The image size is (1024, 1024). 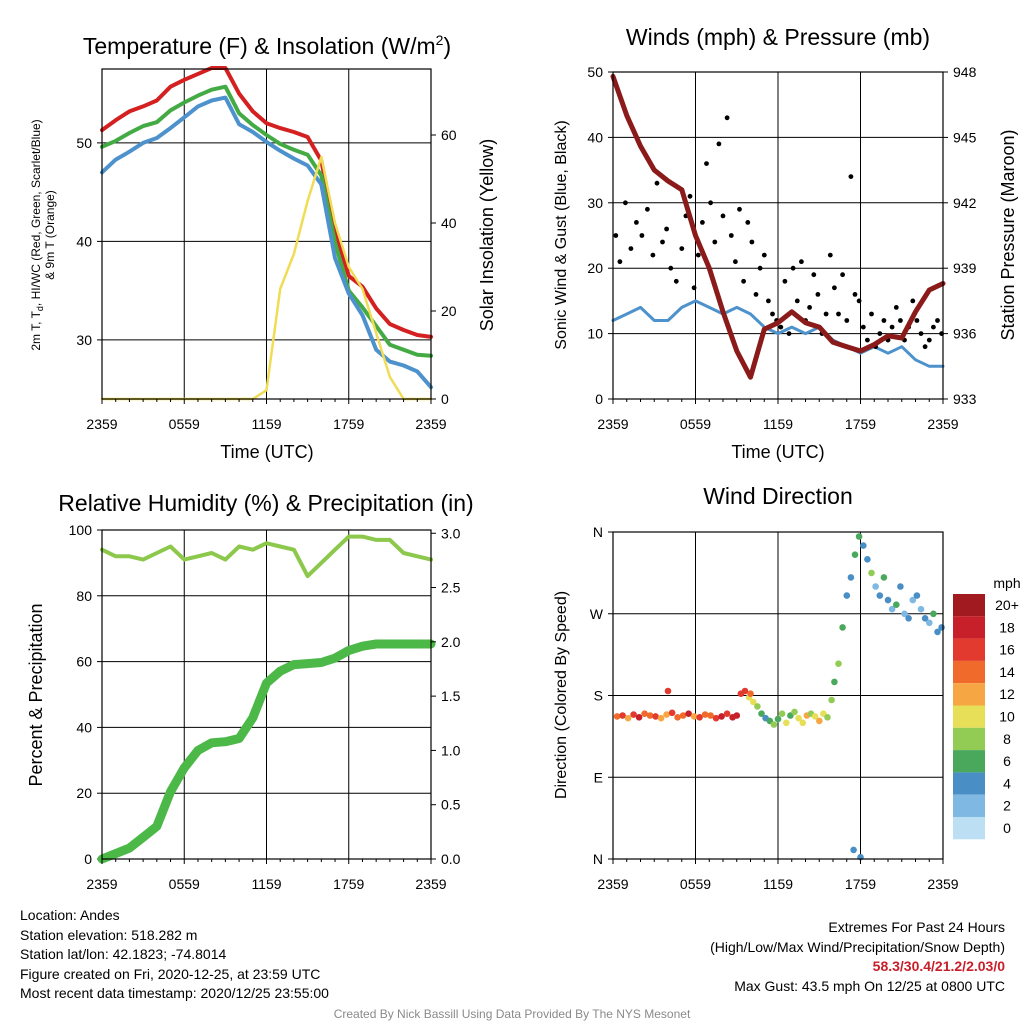 What do you see at coordinates (561, 234) in the screenshot?
I see `winds-ylabel: Sonic Wind & Gust (Blue, Black)` at bounding box center [561, 234].